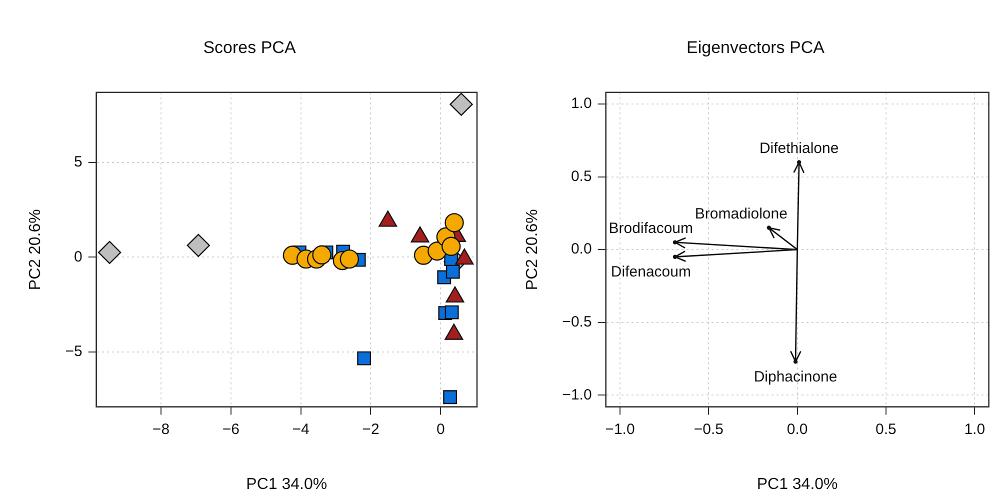 The image size is (995, 502). What do you see at coordinates (73, 351) in the screenshot?
I see `y-tick-label: −5` at bounding box center [73, 351].